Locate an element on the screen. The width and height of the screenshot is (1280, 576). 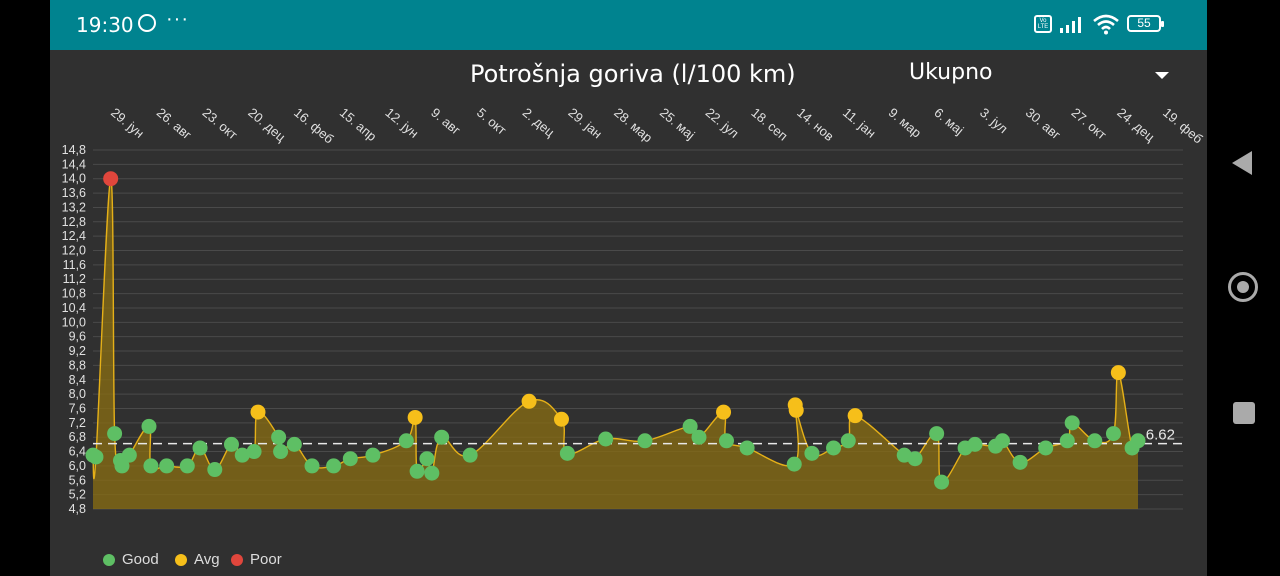
y-tick-label: 5,6 is located at coordinates (77, 480).